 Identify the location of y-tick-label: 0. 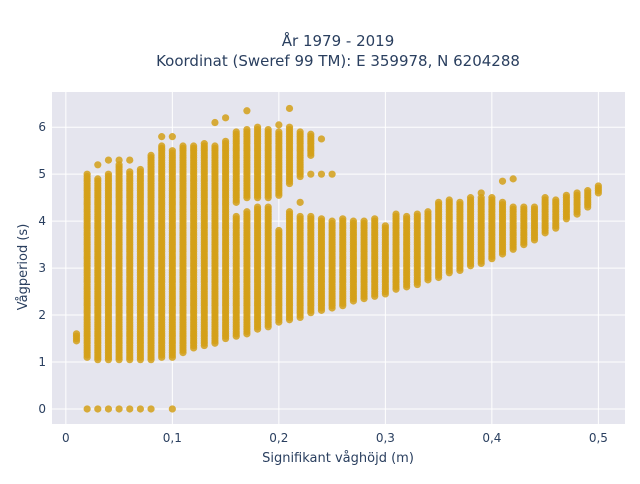
(42, 409).